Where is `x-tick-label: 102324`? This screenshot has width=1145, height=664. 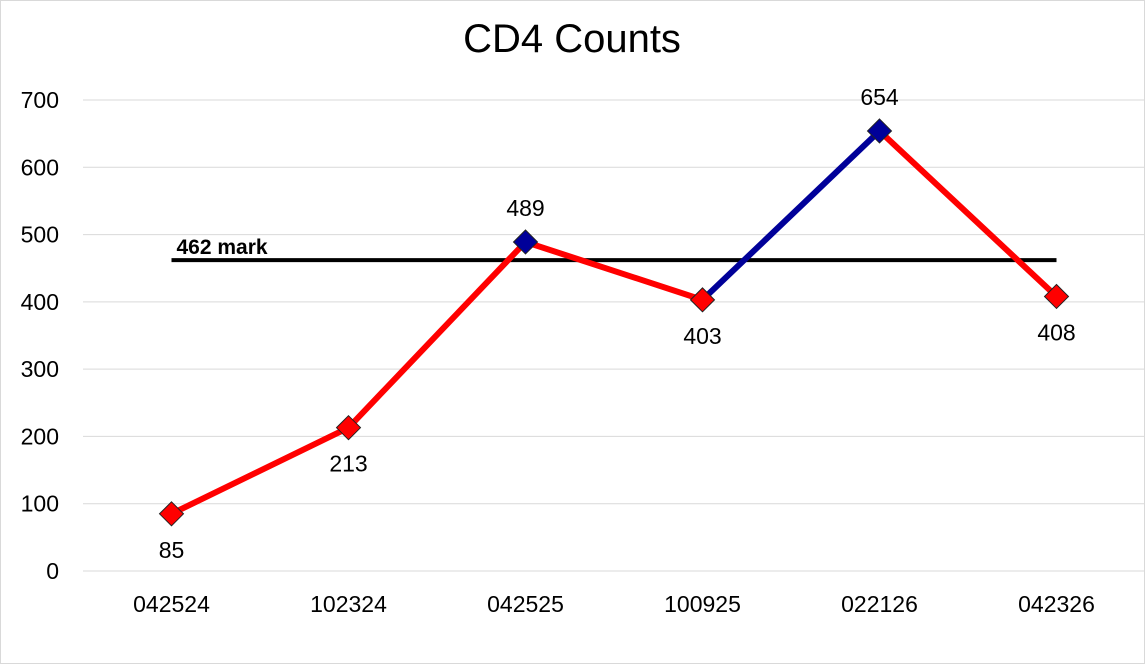 x-tick-label: 102324 is located at coordinates (348, 604).